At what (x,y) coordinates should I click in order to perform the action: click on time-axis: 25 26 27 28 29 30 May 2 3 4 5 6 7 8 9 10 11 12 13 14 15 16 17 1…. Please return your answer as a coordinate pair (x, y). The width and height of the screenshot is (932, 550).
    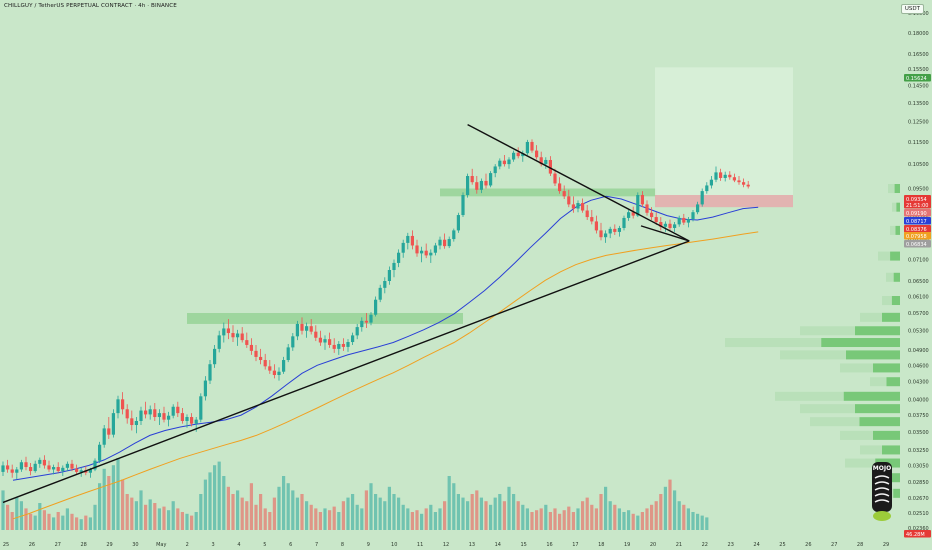
    Looking at the image, I should click on (446, 545).